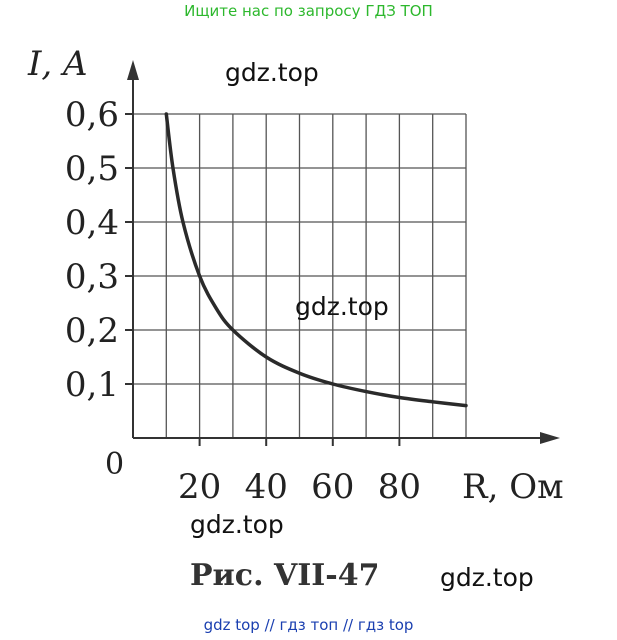  I want to click on x-axis-arrow, so click(550, 438).